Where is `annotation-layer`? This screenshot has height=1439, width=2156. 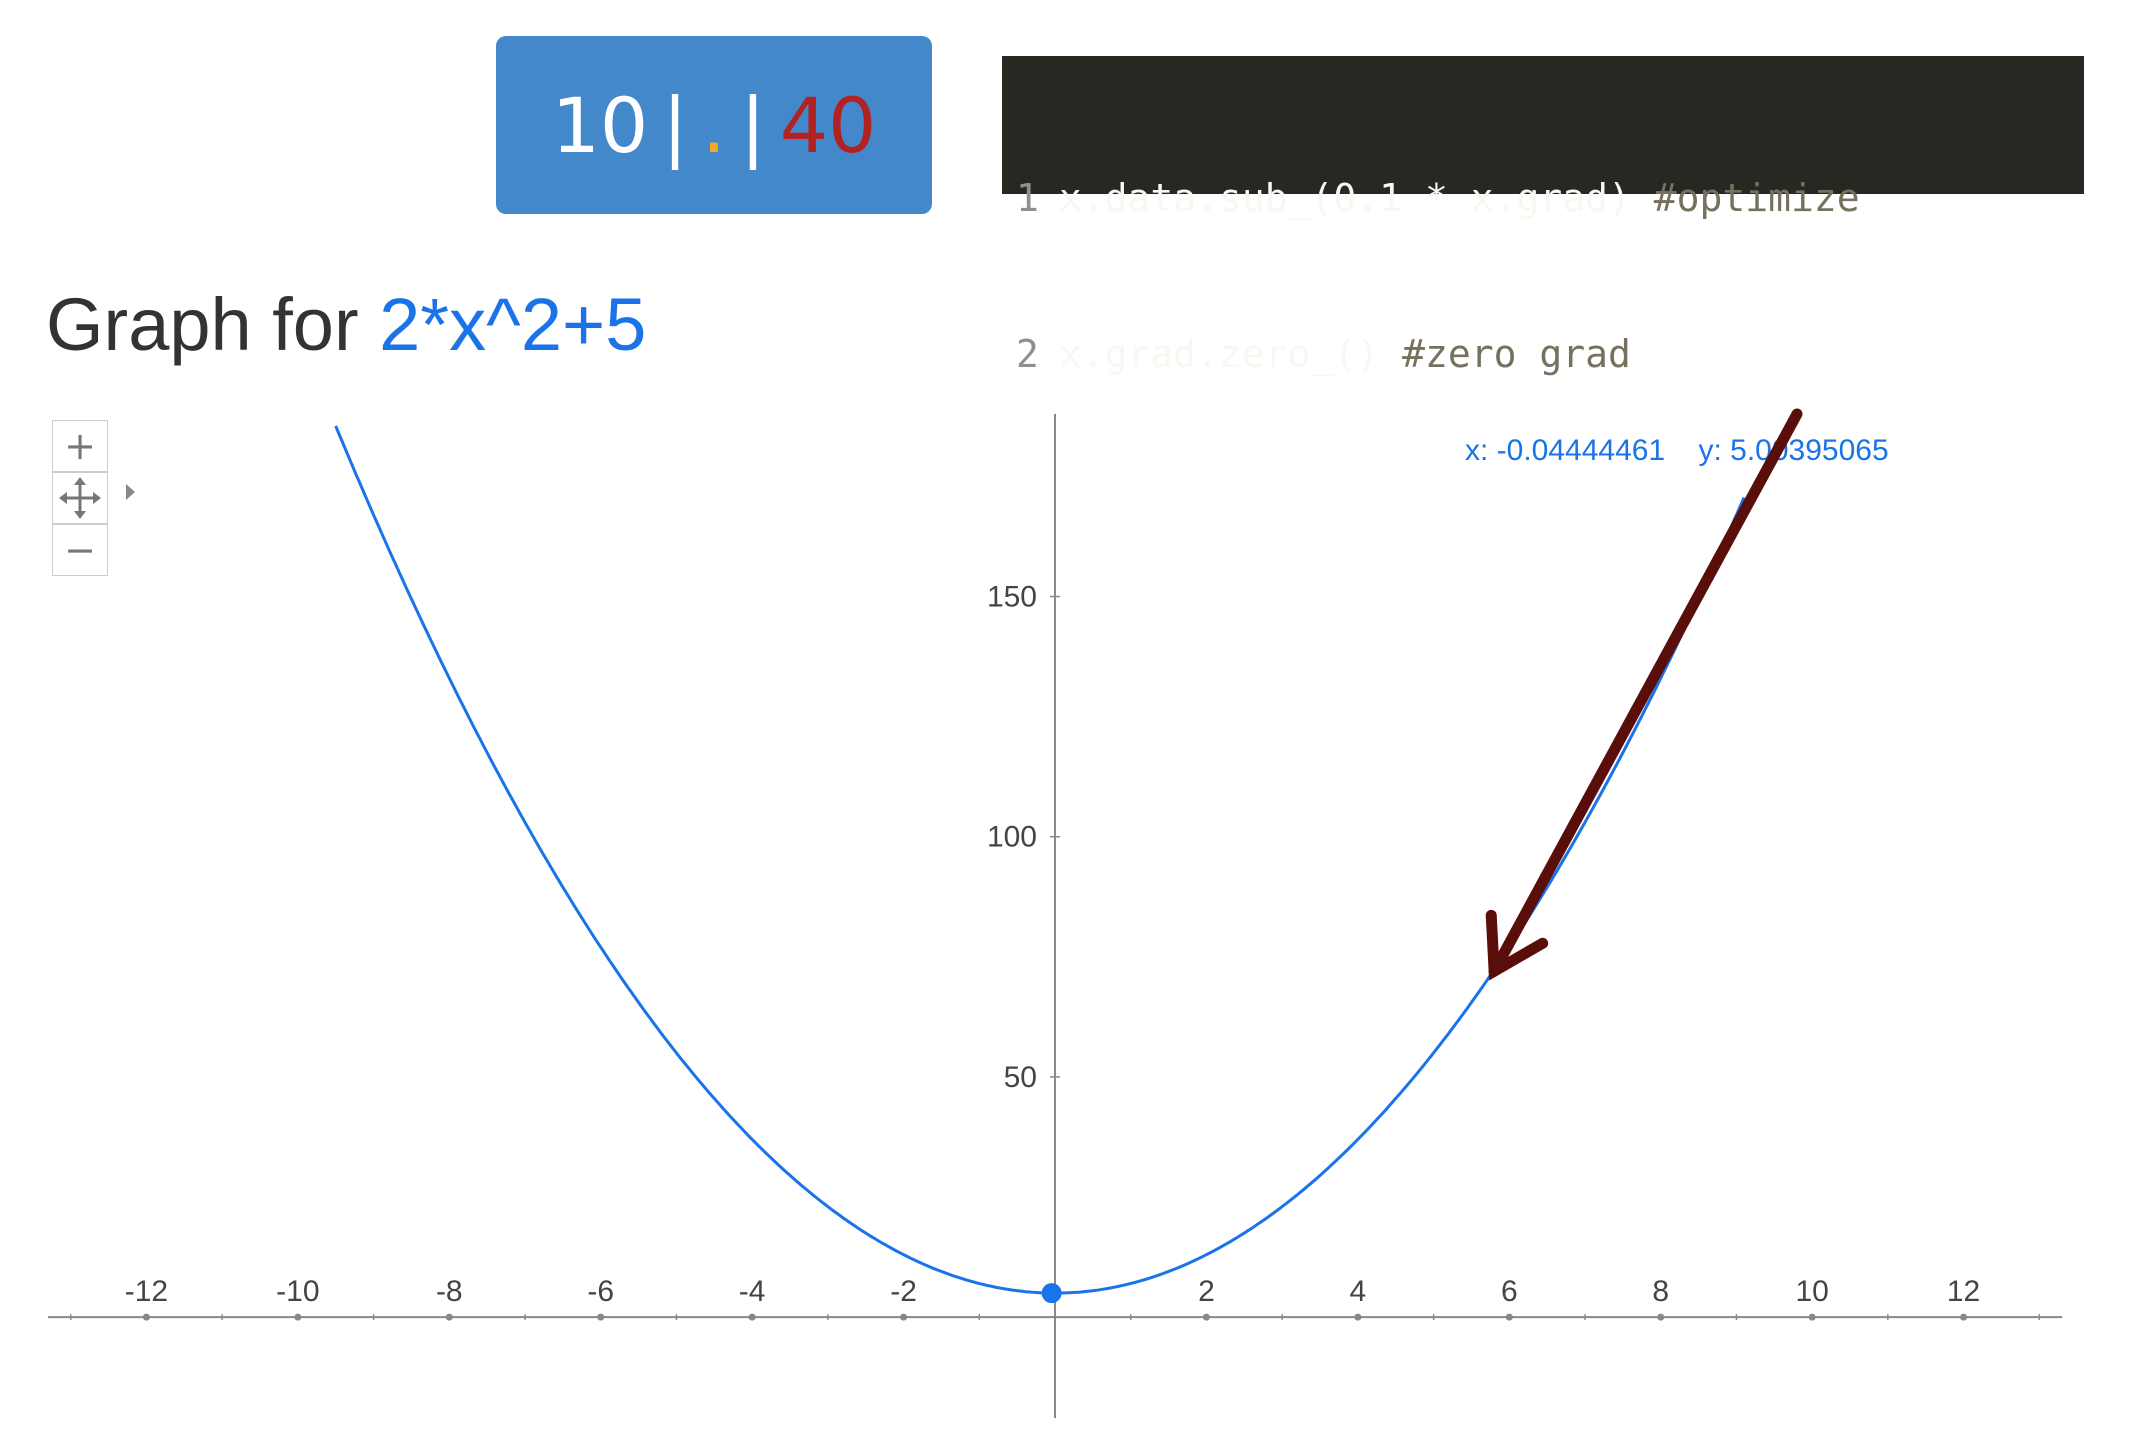
annotation-layer is located at coordinates (1644, 694).